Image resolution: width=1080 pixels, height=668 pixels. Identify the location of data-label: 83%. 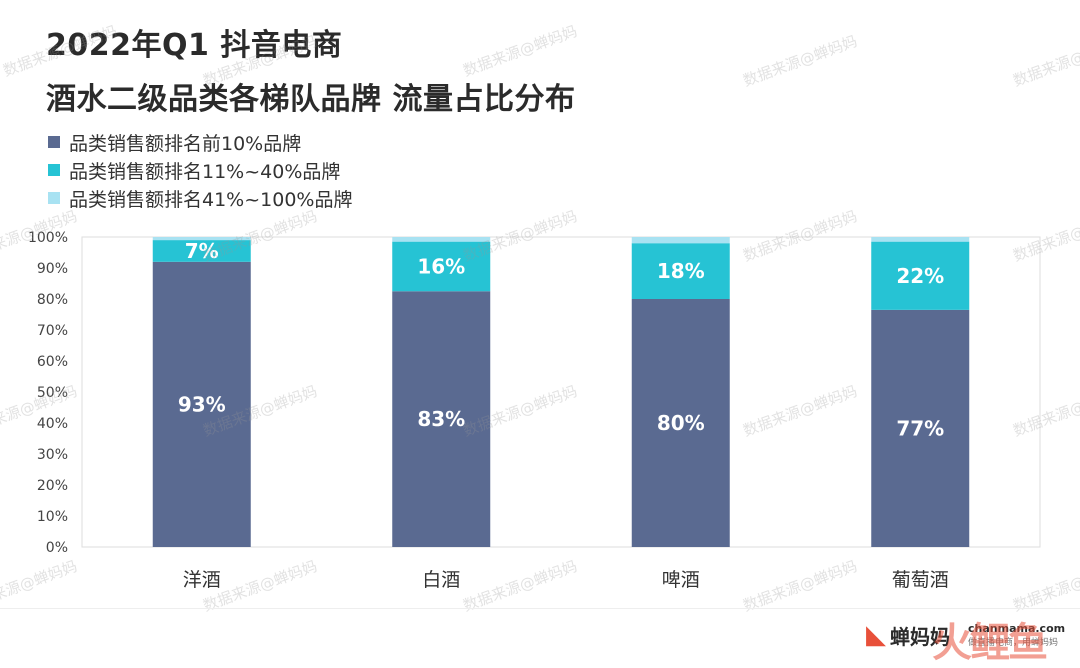
(441, 419).